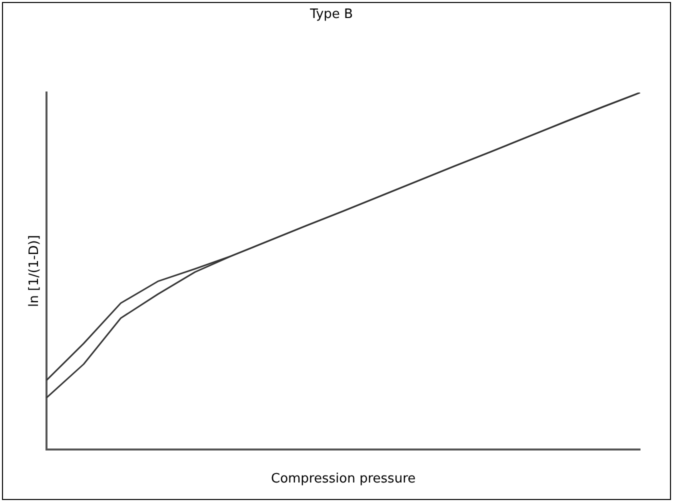 Image resolution: width=673 pixels, height=502 pixels. I want to click on y-axis-title: ln [1/(1-D)], so click(34, 271).